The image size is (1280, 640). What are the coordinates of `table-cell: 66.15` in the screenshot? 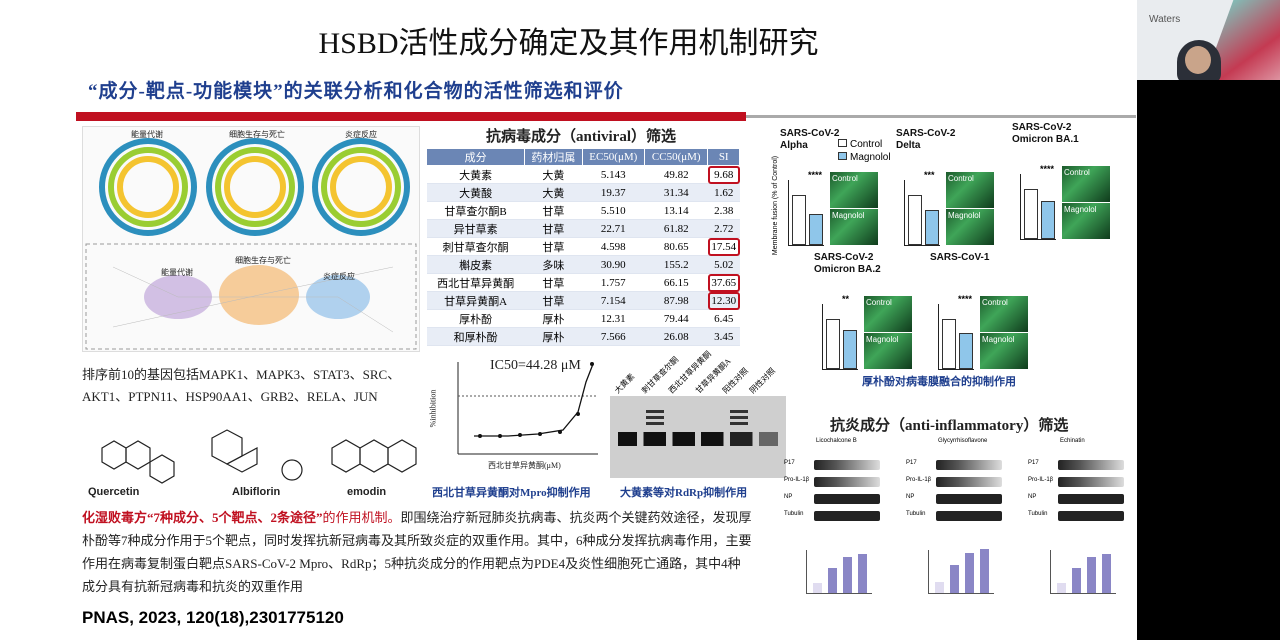 It's located at (676, 282).